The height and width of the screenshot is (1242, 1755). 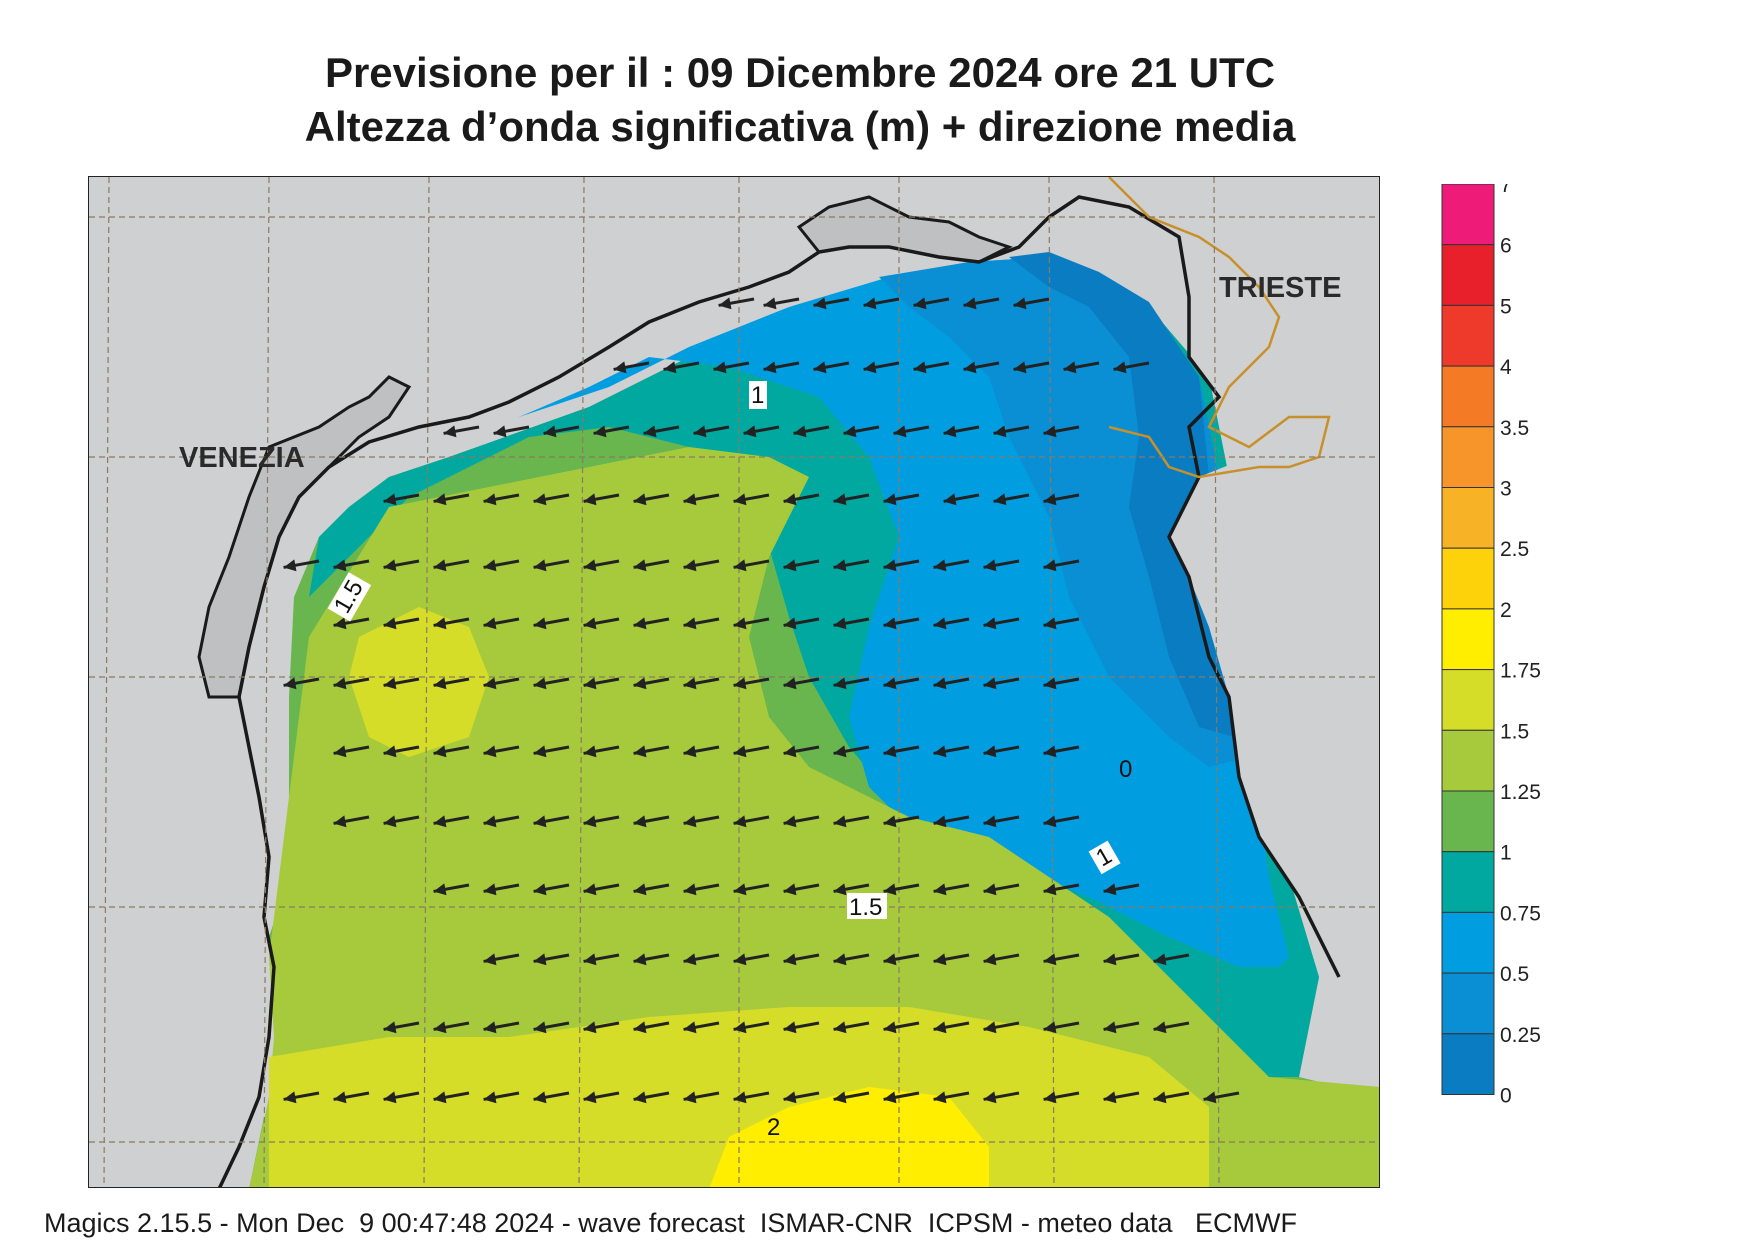 I want to click on colorbar-label-3.5: 3.5, so click(x=1514, y=428).